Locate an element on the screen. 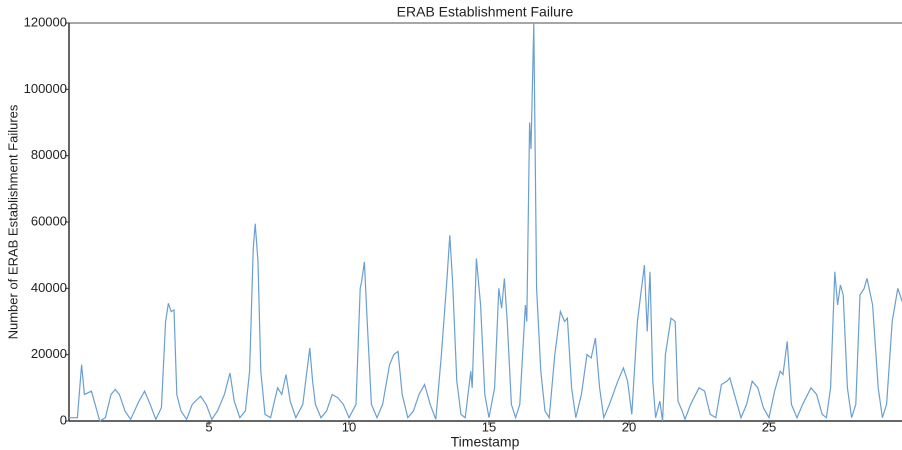 The height and width of the screenshot is (450, 902). y-tick-label: 20000 is located at coordinates (49, 353).